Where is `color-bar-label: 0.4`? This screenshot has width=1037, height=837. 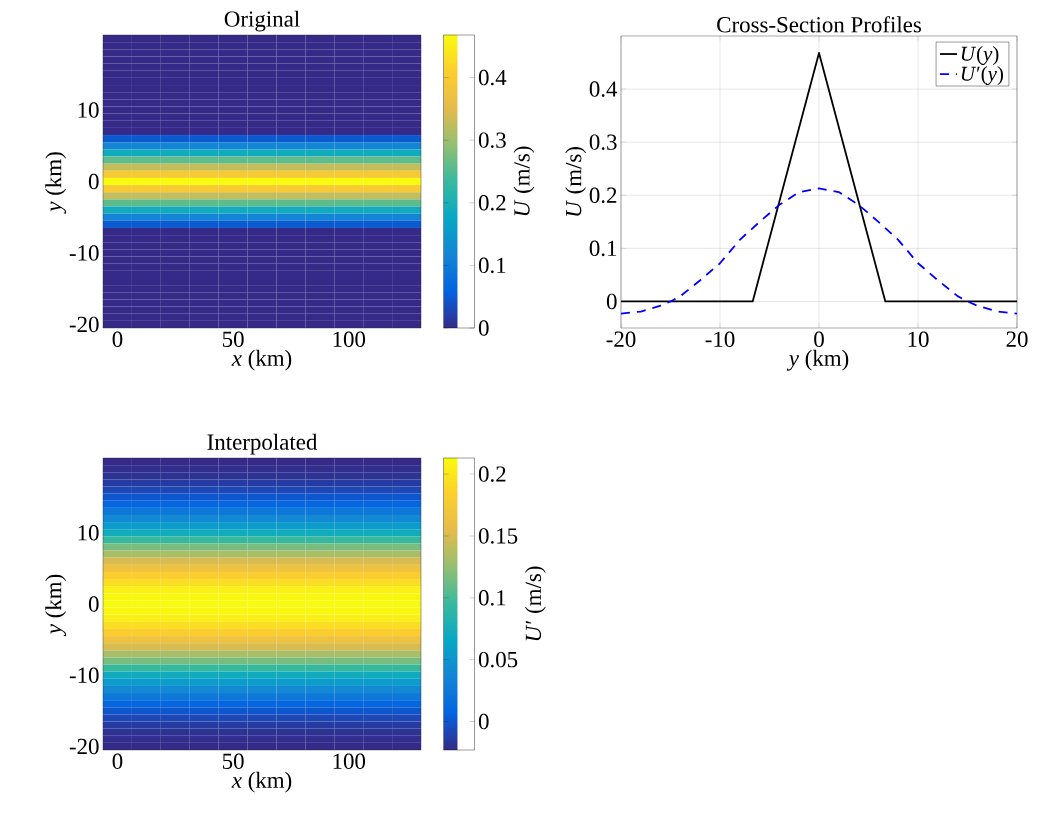
color-bar-label: 0.4 is located at coordinates (492, 77).